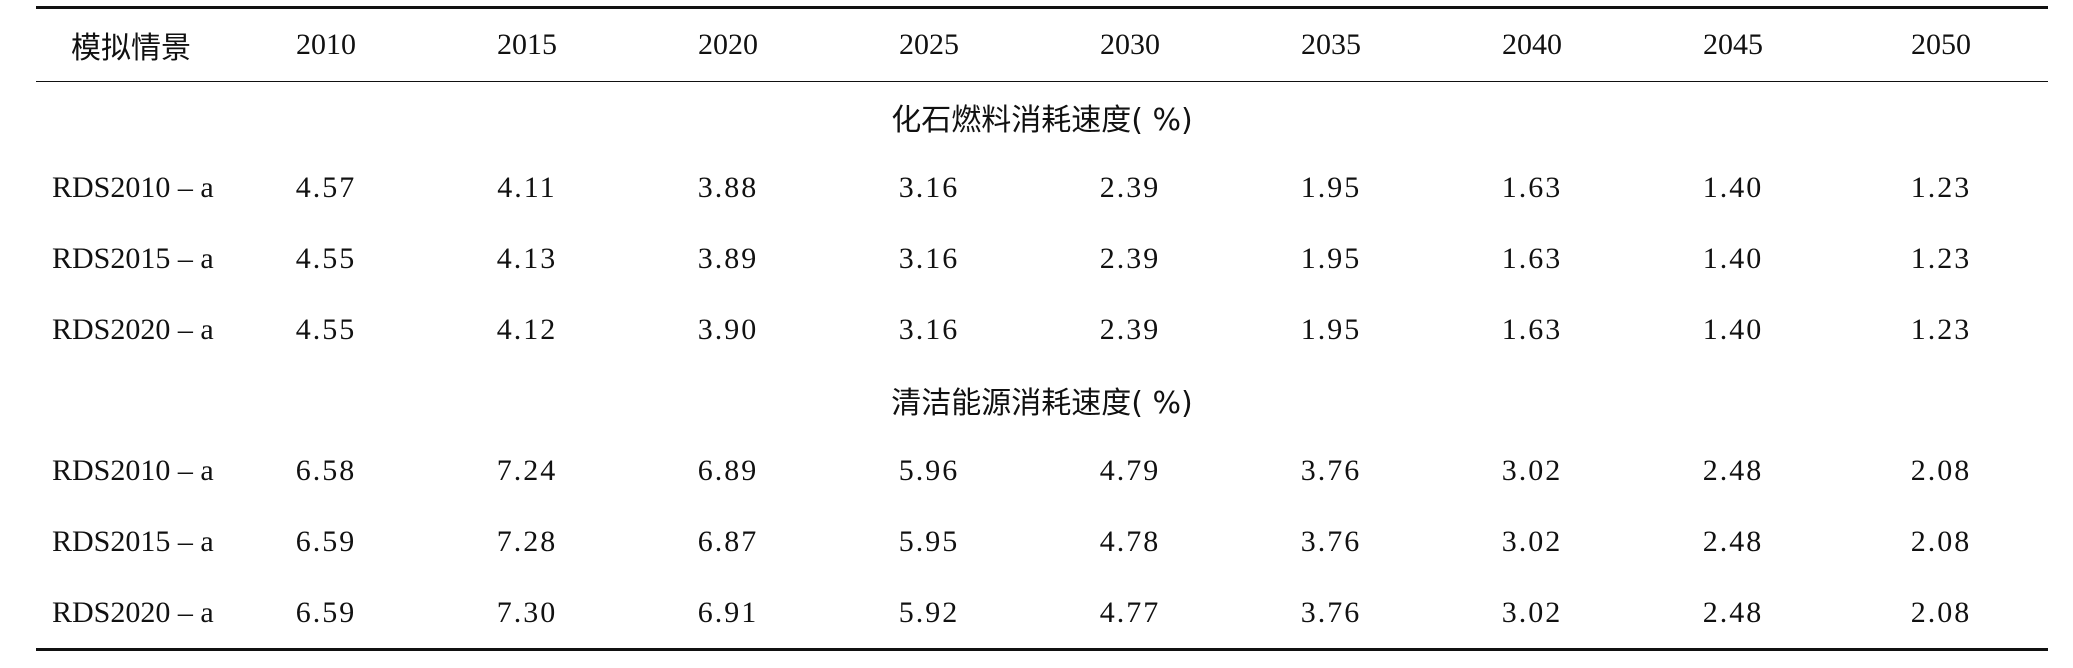  I want to click on value-cell: 3.90, so click(728, 329).